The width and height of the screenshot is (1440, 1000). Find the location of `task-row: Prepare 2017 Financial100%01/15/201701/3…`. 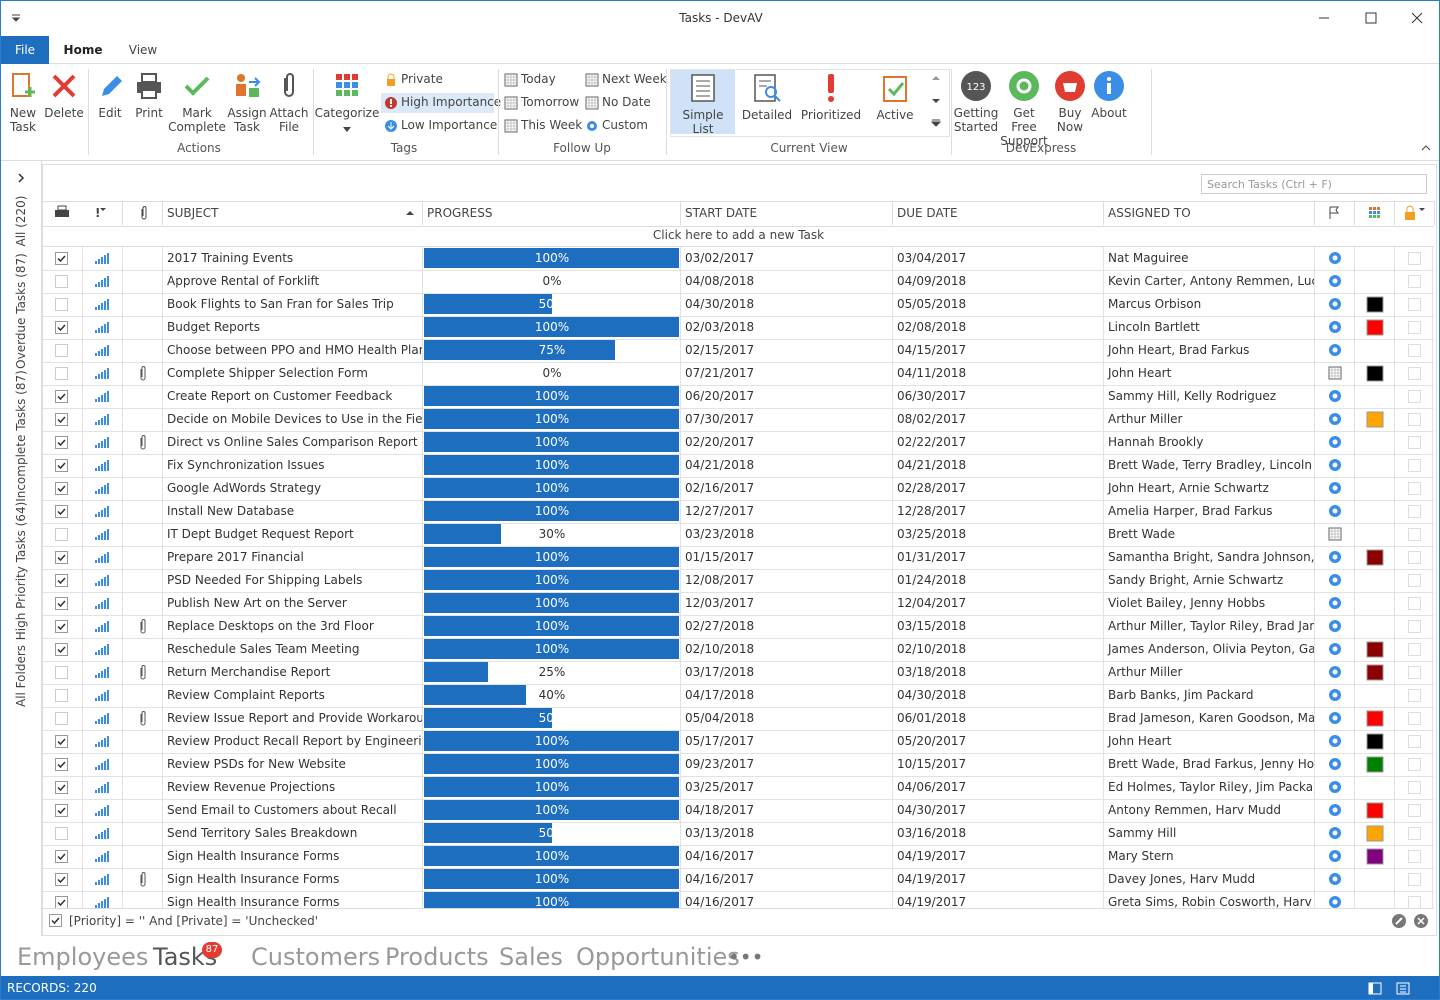

task-row: Prepare 2017 Financial100%01/15/201701/3… is located at coordinates (738, 558).